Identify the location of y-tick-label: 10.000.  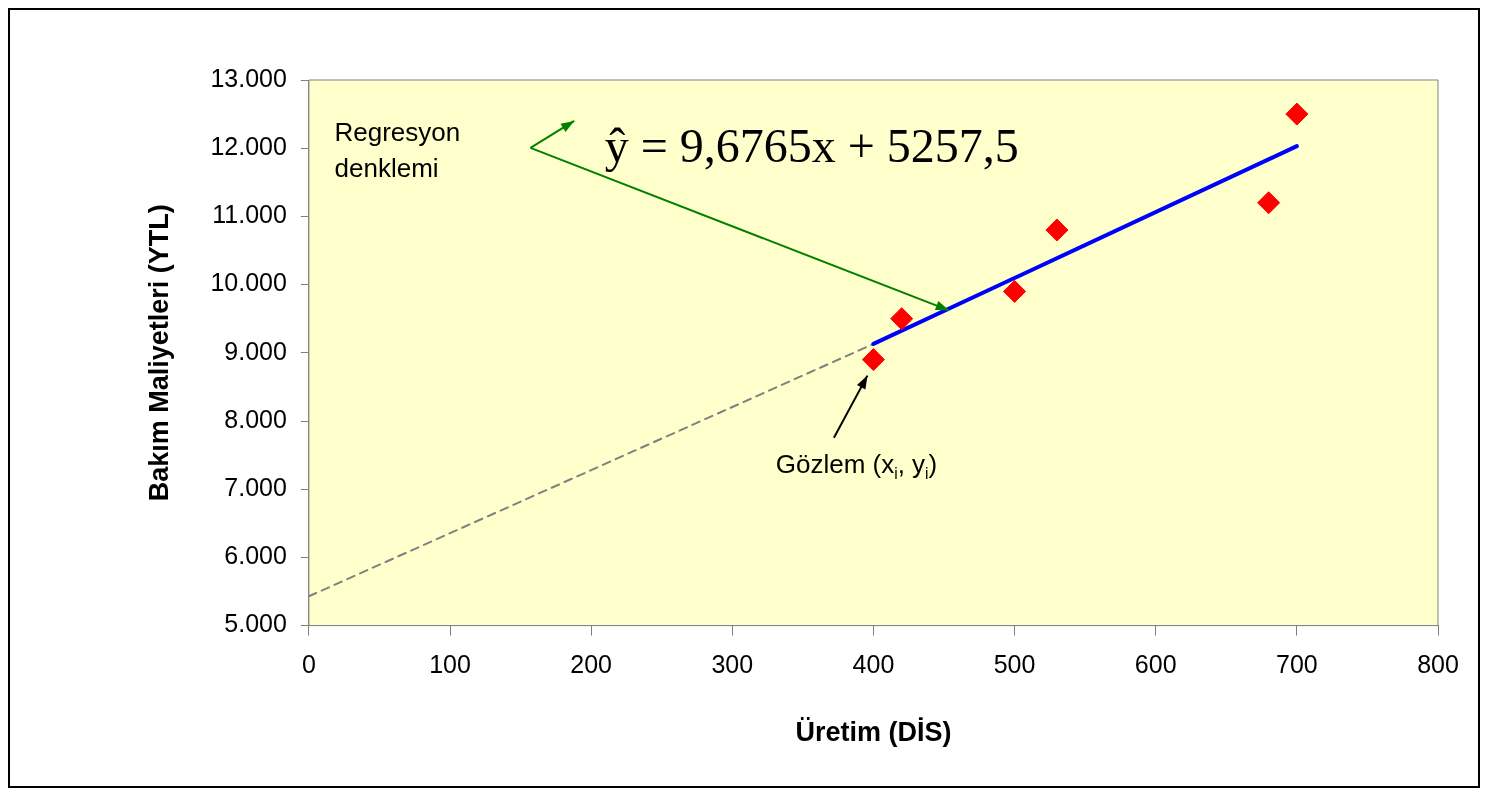
(248, 282).